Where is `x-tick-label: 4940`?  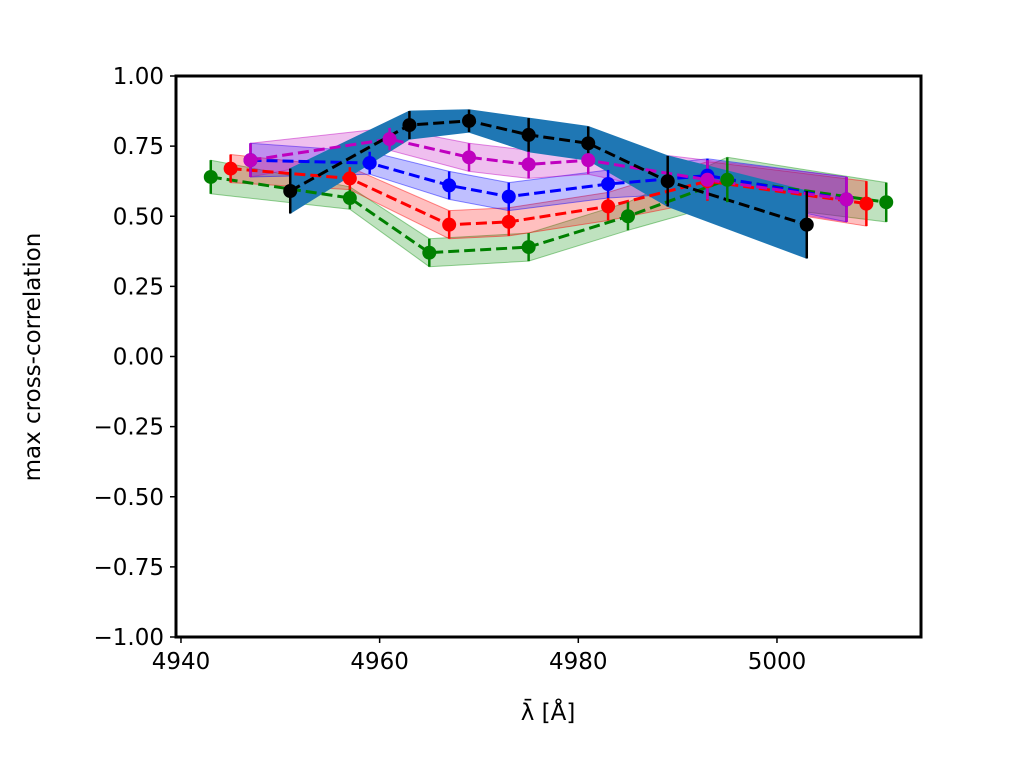
x-tick-label: 4940 is located at coordinates (181, 662).